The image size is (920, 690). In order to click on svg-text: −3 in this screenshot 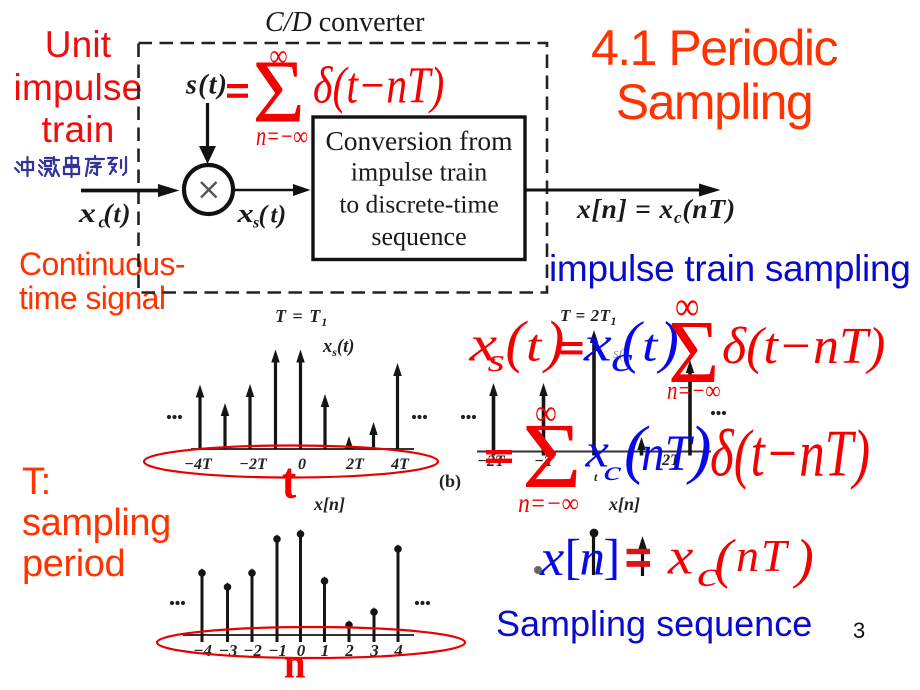, I will do `click(228, 650)`.